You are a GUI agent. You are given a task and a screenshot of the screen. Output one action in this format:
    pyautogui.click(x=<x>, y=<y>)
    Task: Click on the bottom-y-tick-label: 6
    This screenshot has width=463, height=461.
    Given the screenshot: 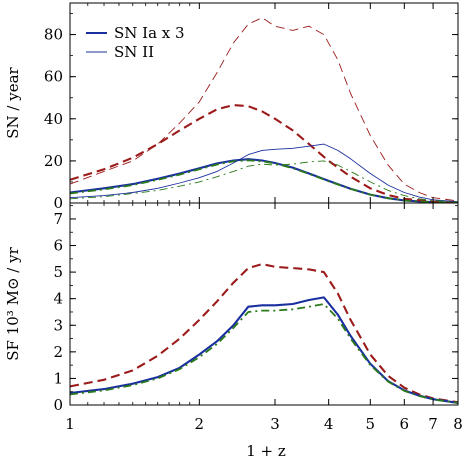 What is the action you would take?
    pyautogui.click(x=58, y=246)
    